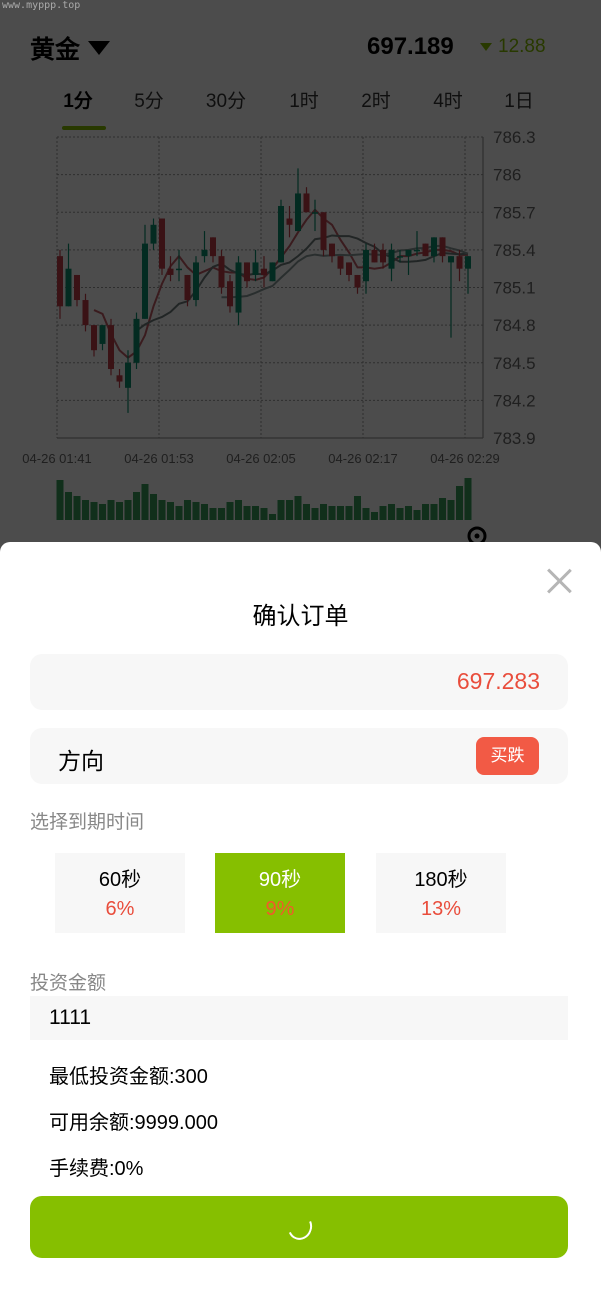 The image size is (601, 1290). Describe the element at coordinates (84, 128) in the screenshot. I see `active-tab-indicator` at that location.